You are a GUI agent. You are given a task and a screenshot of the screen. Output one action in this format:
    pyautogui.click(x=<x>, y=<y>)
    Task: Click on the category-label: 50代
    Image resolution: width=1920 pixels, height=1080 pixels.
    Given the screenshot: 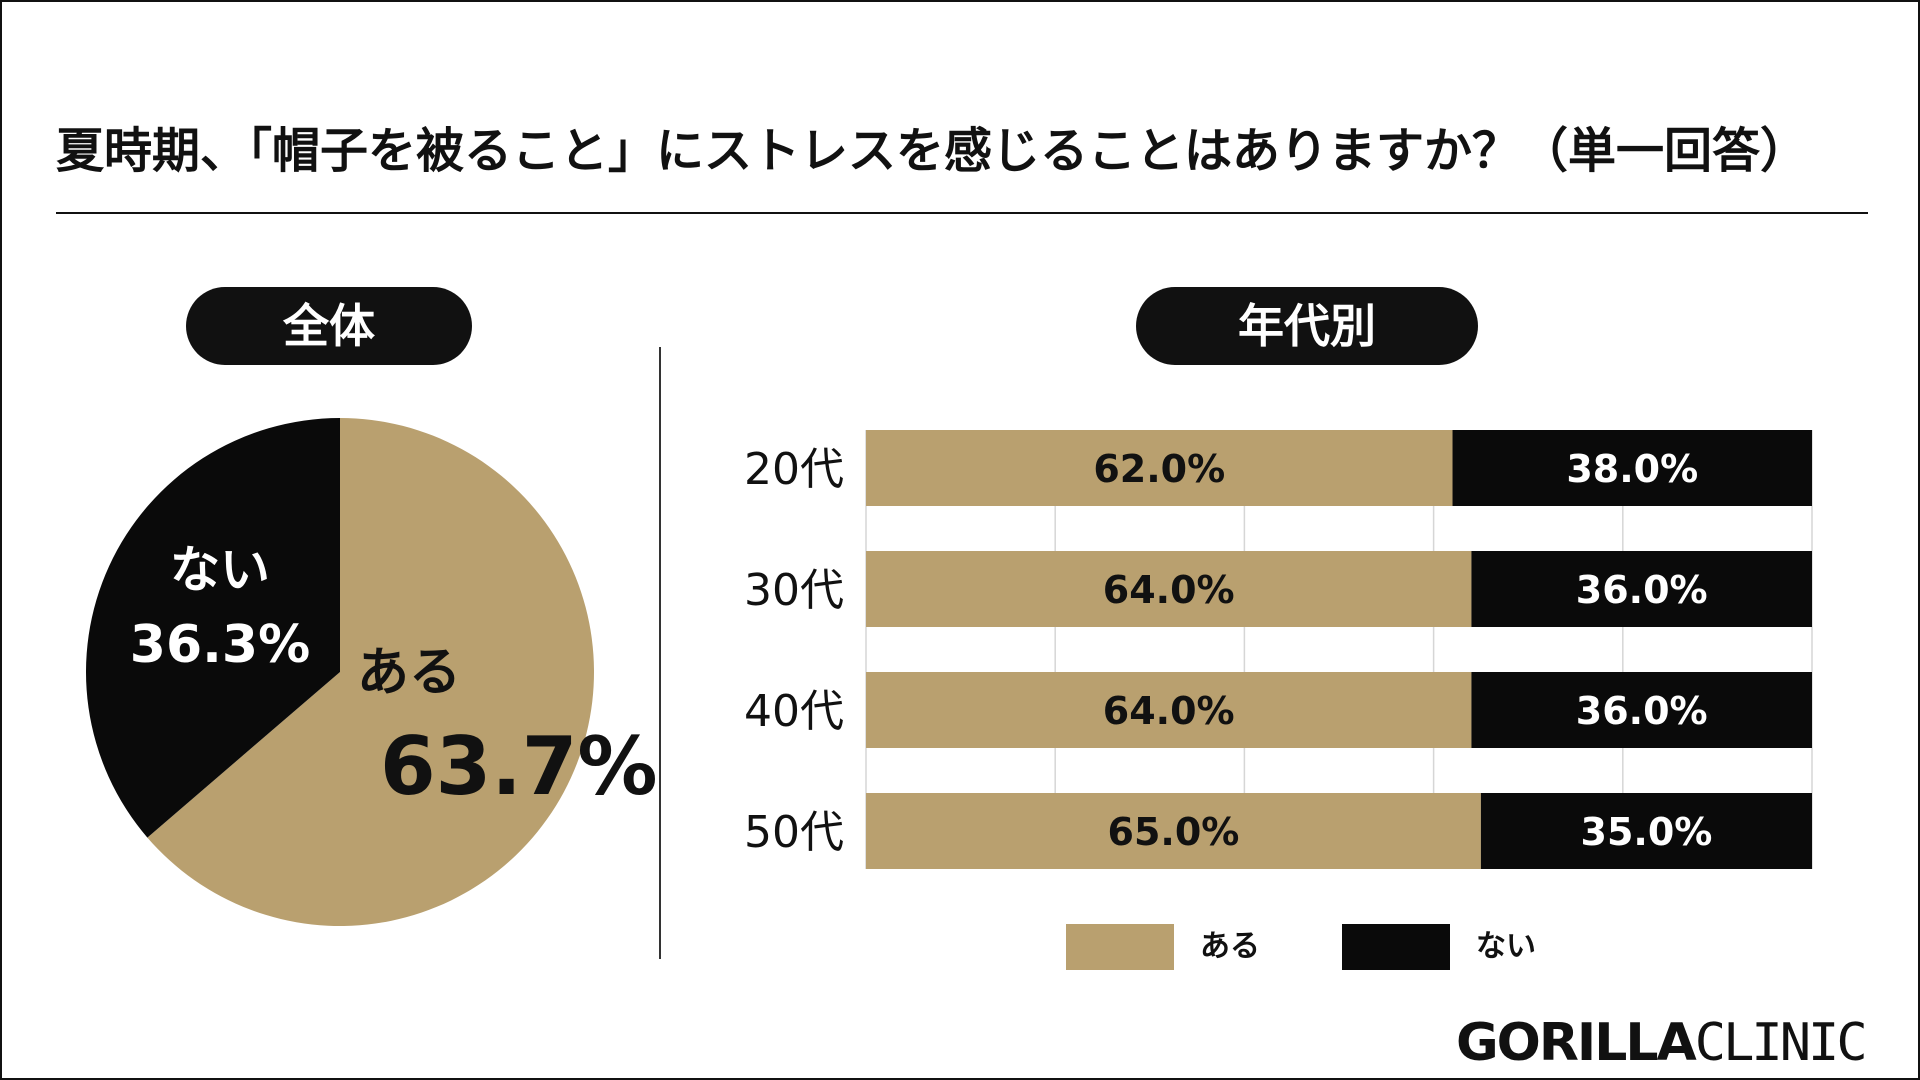 What is the action you would take?
    pyautogui.click(x=794, y=832)
    